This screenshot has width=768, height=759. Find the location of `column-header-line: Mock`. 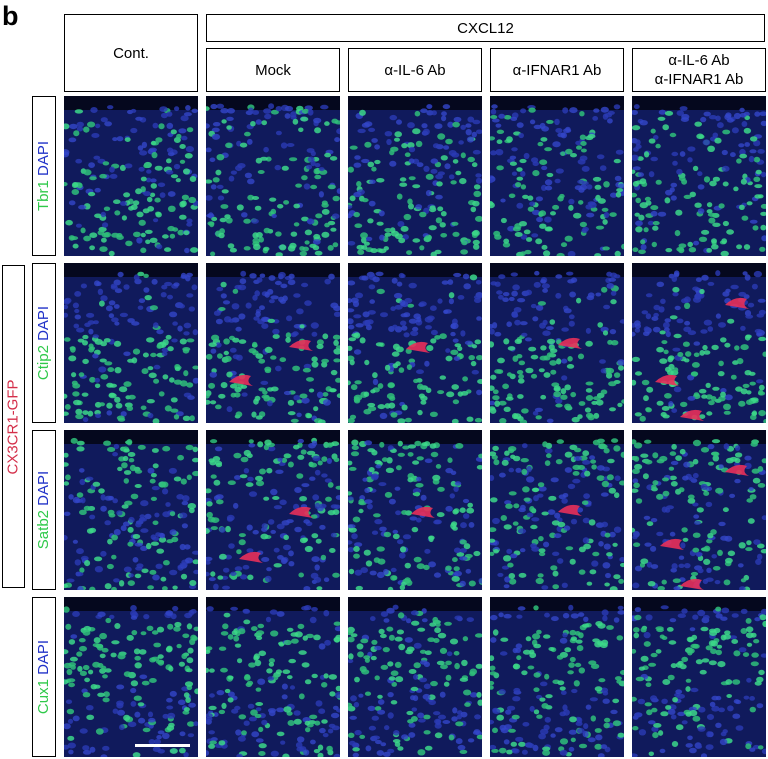

column-header-line: Mock is located at coordinates (273, 70).